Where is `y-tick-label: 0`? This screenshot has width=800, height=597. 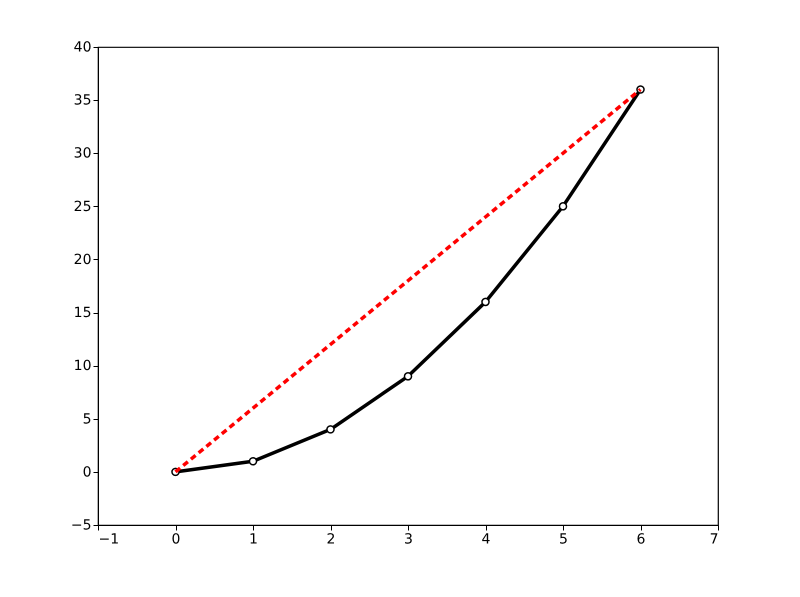 y-tick-label: 0 is located at coordinates (87, 472).